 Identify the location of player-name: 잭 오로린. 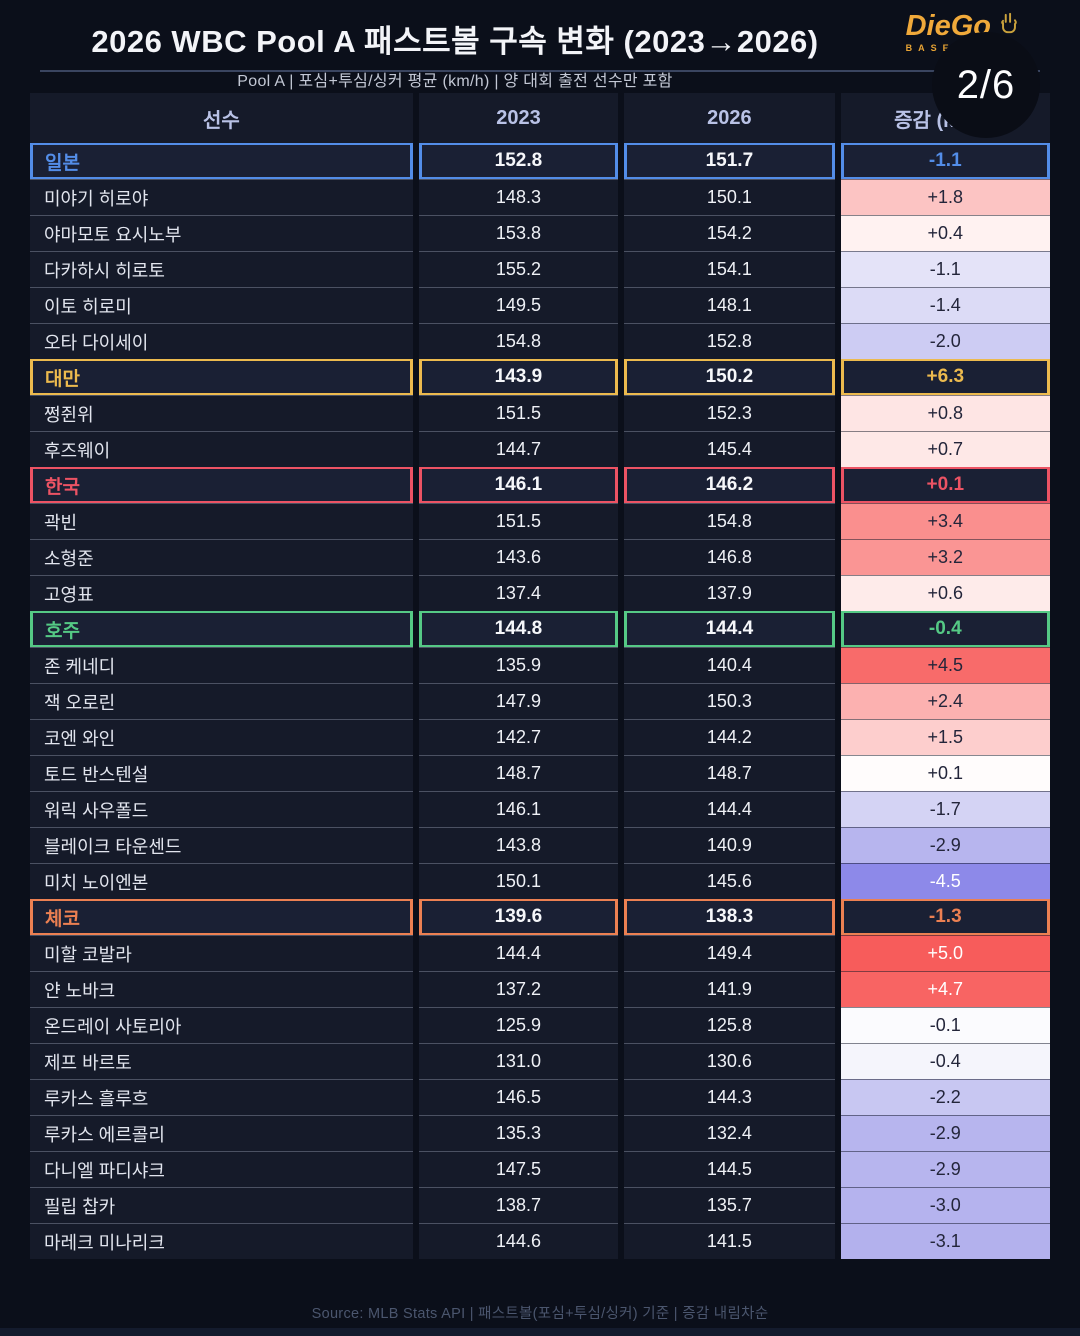
(221, 701).